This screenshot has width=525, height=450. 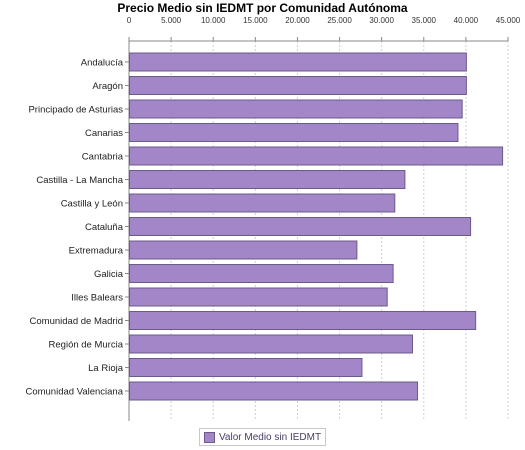 I want to click on x-tick-label: 5.000, so click(x=171, y=20).